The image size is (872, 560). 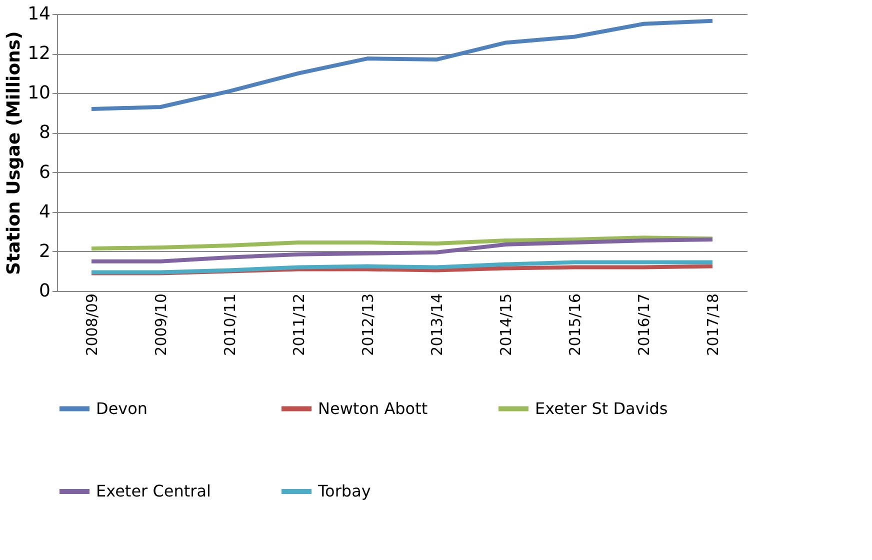 What do you see at coordinates (368, 325) in the screenshot?
I see `x-tick-label: 2012/13` at bounding box center [368, 325].